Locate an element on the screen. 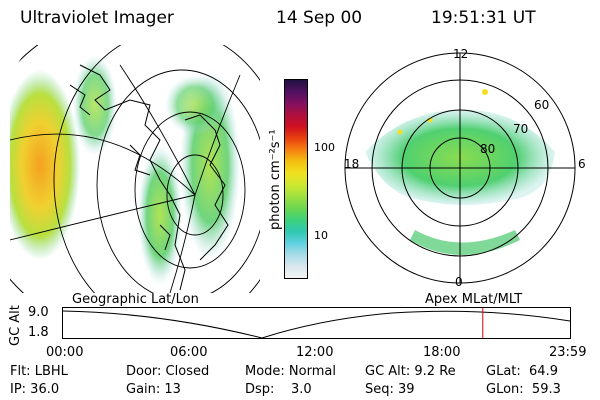 The width and height of the screenshot is (600, 400). altitude-plot is located at coordinates (316, 323).